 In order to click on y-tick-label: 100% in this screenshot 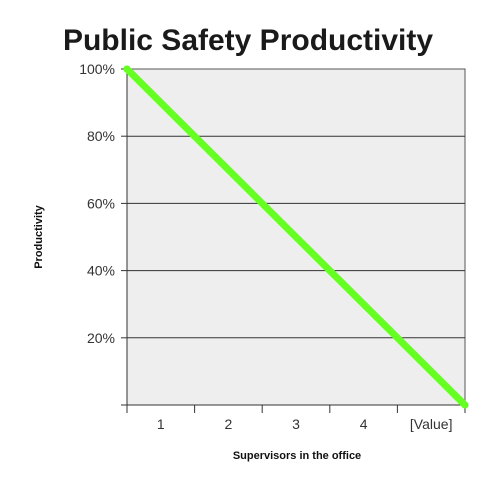, I will do `click(97, 69)`.